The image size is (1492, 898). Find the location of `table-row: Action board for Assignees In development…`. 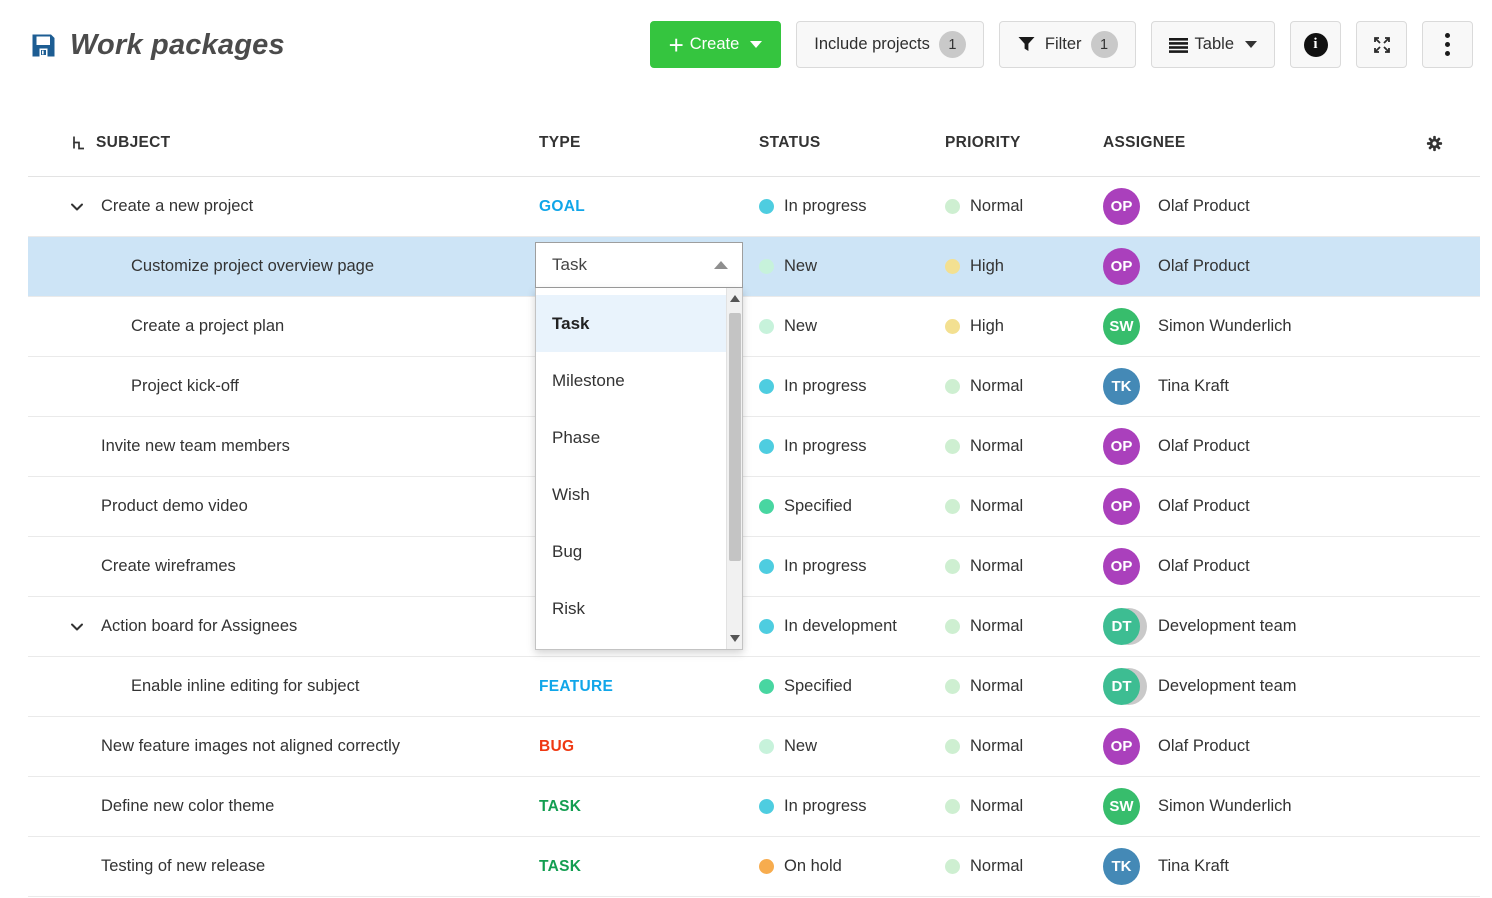

table-row: Action board for Assignees In development… is located at coordinates (754, 627).